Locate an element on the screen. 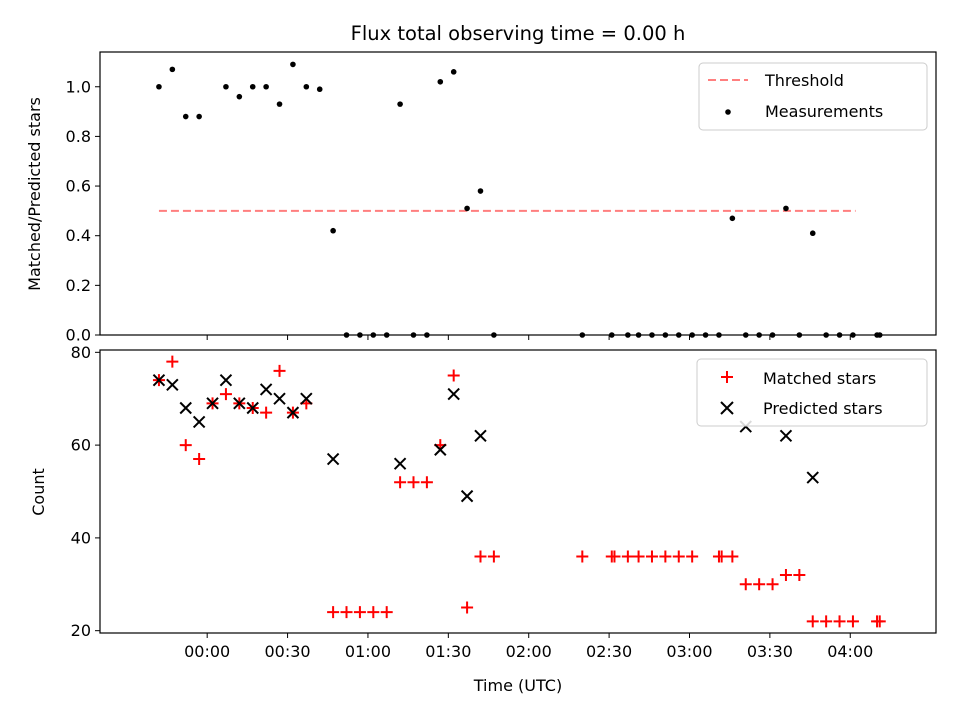  count-x-tick-label: 03:00 is located at coordinates (689, 651).